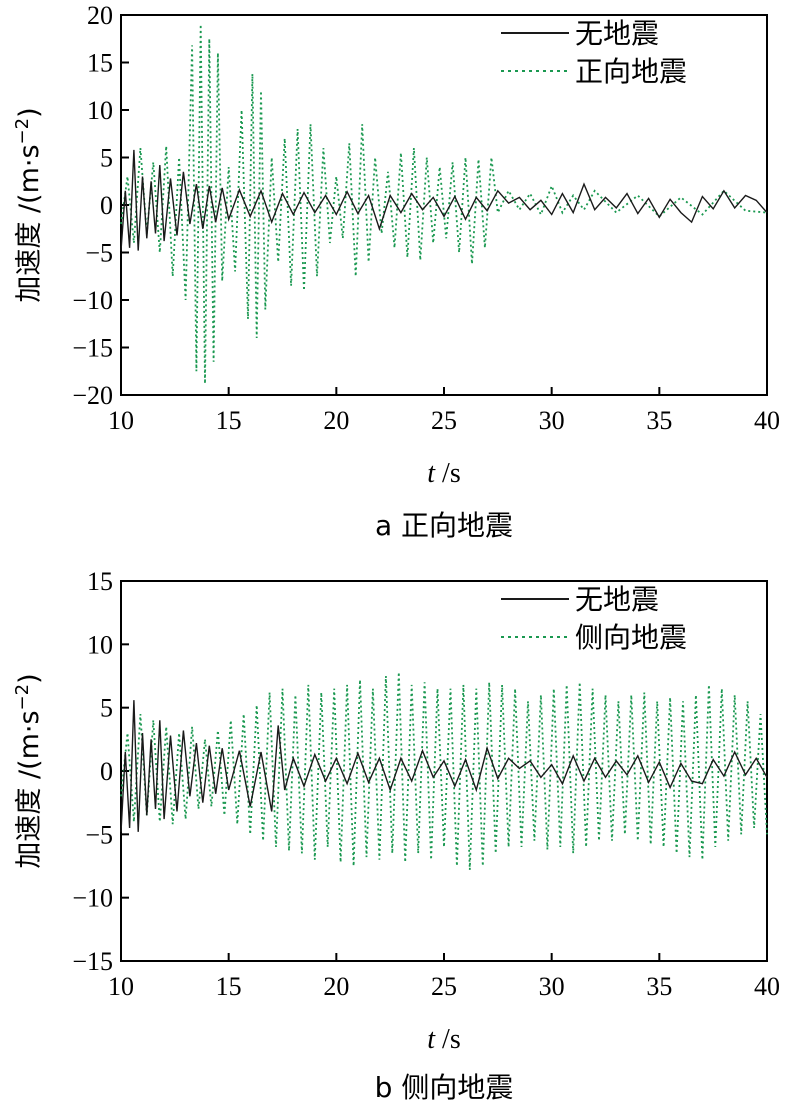 The width and height of the screenshot is (787, 1109). I want to click on series-group, so click(444, 771).